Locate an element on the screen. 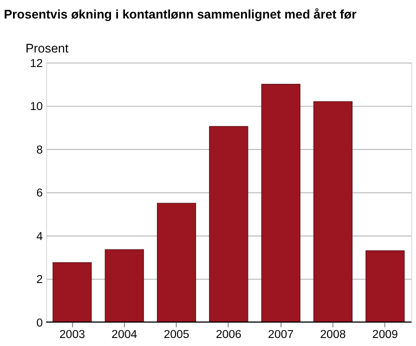 The image size is (416, 346). y-tick-label: 2 is located at coordinates (39, 280).